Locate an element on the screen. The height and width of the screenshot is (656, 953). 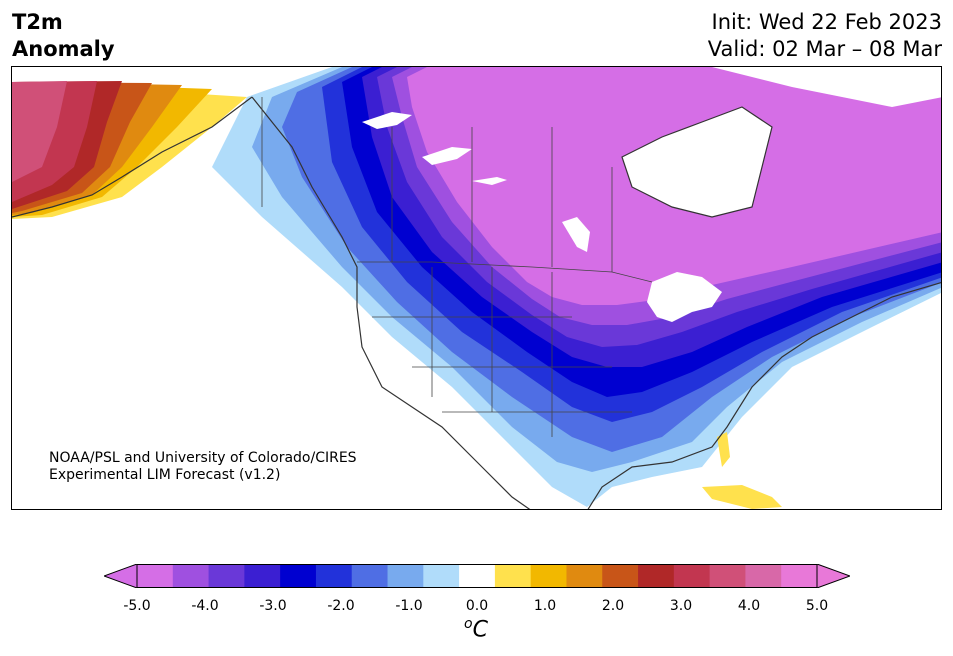
colorbar-border is located at coordinates (477, 576).